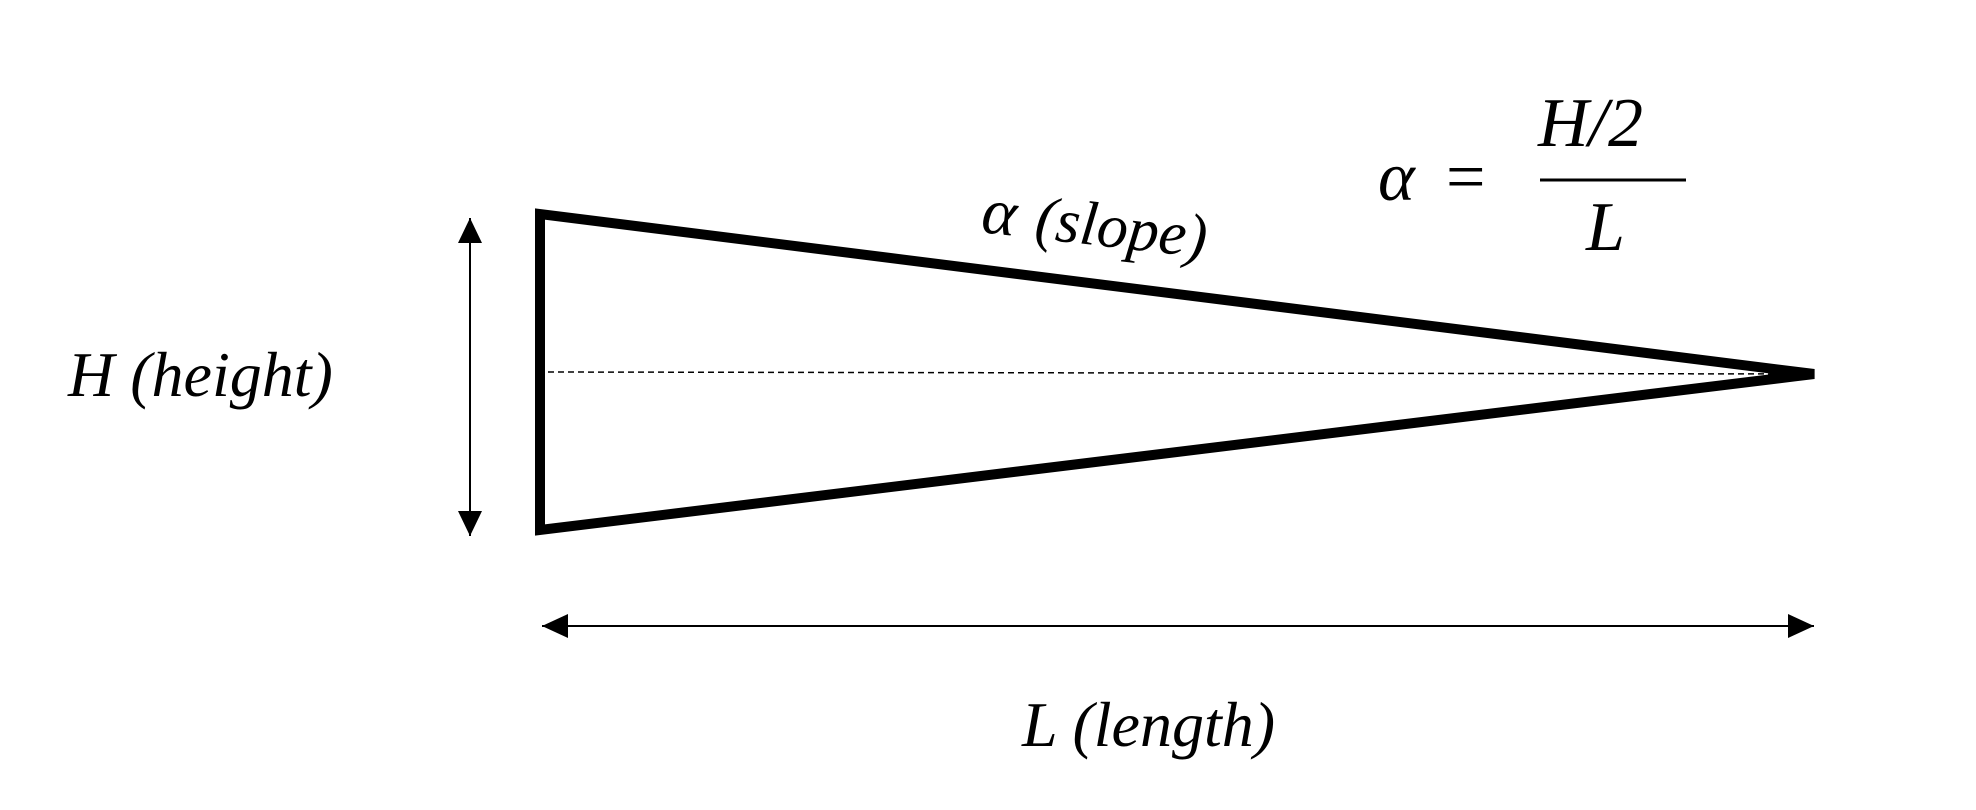  I want to click on slope-symbol: α, so click(1000, 212).